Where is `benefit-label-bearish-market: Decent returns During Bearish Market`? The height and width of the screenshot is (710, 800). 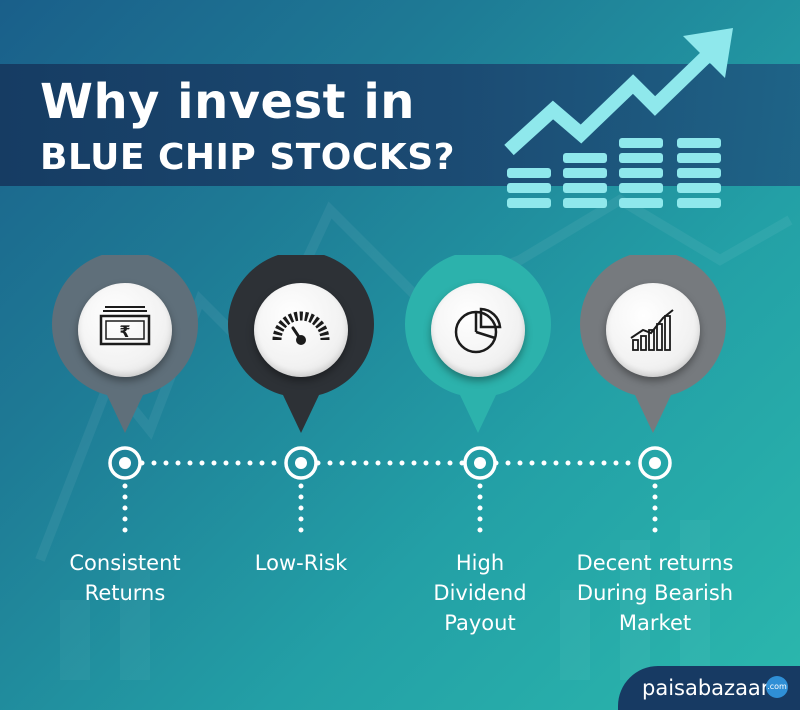 benefit-label-bearish-market: Decent returns During Bearish Market is located at coordinates (655, 593).